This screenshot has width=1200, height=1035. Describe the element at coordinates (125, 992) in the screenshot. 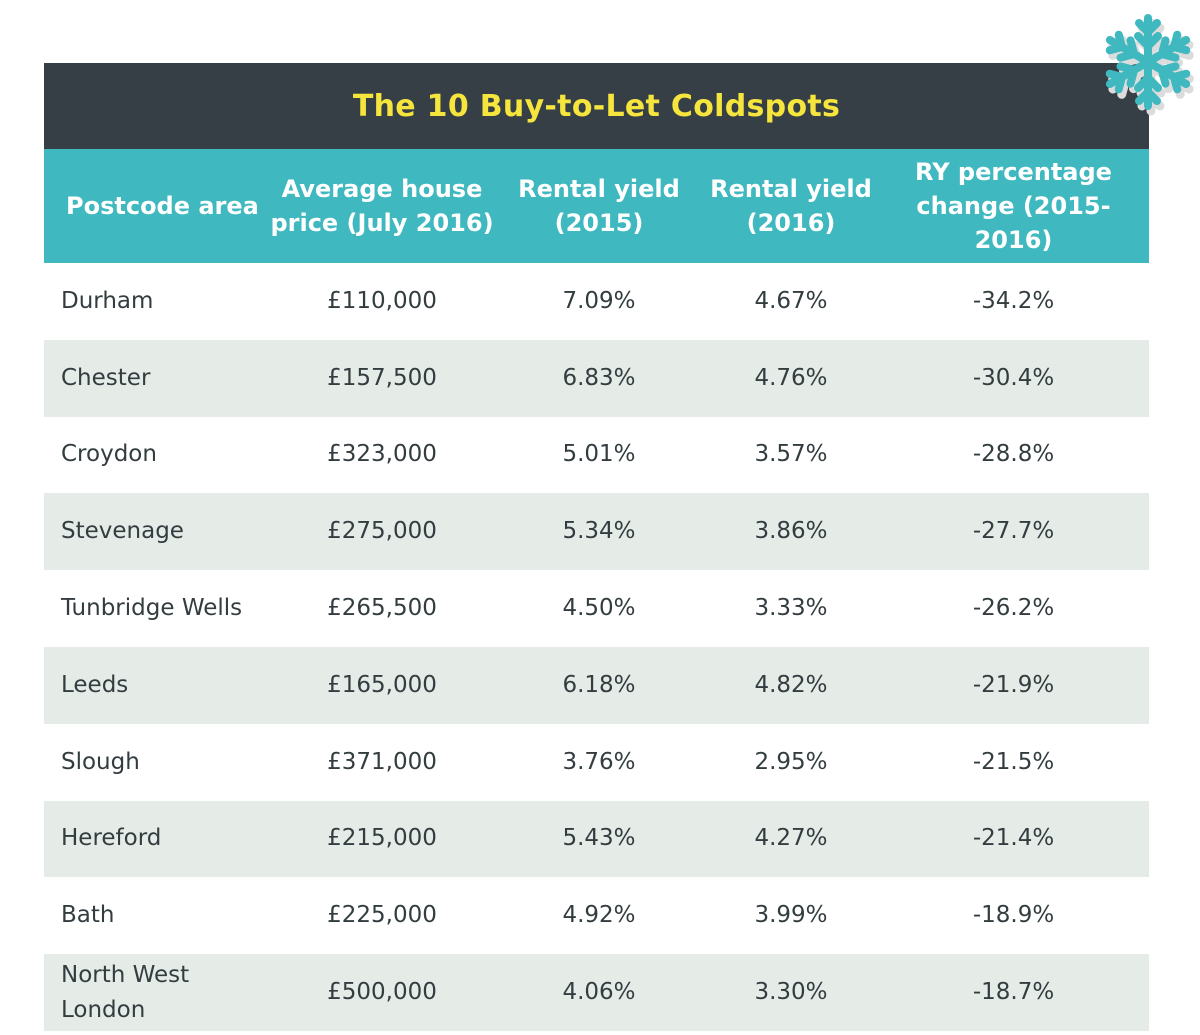

I see `cell-postcode-area: North West London` at that location.